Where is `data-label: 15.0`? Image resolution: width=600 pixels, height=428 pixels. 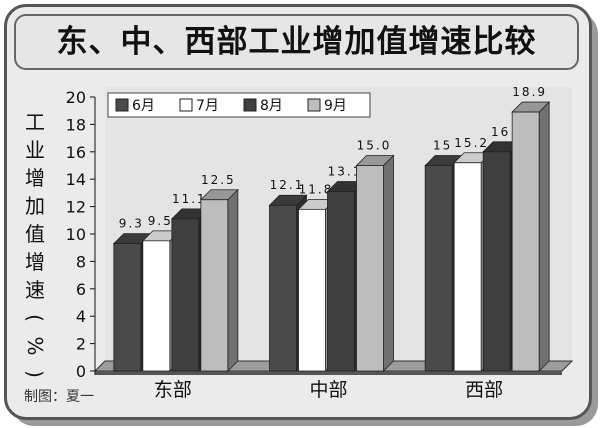
data-label: 15.0 is located at coordinates (374, 146).